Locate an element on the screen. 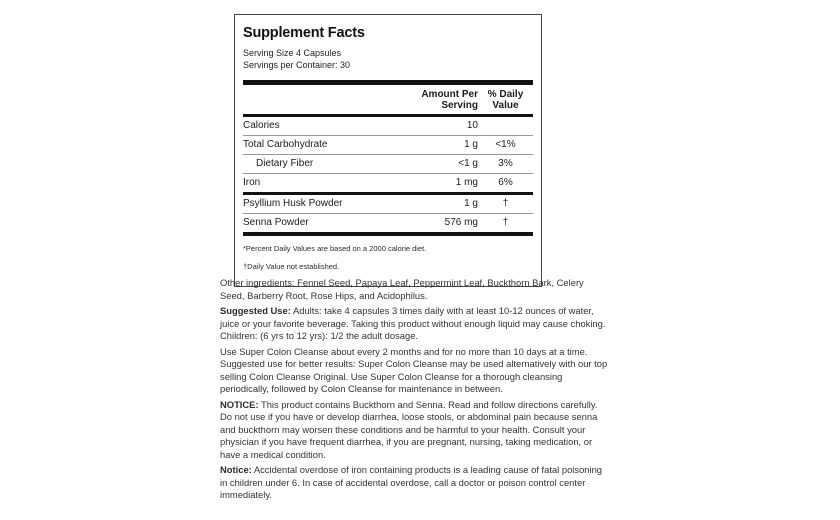 Image resolution: width=840 pixels, height=520 pixels. paragraph-lead: NOTICE: is located at coordinates (239, 404).